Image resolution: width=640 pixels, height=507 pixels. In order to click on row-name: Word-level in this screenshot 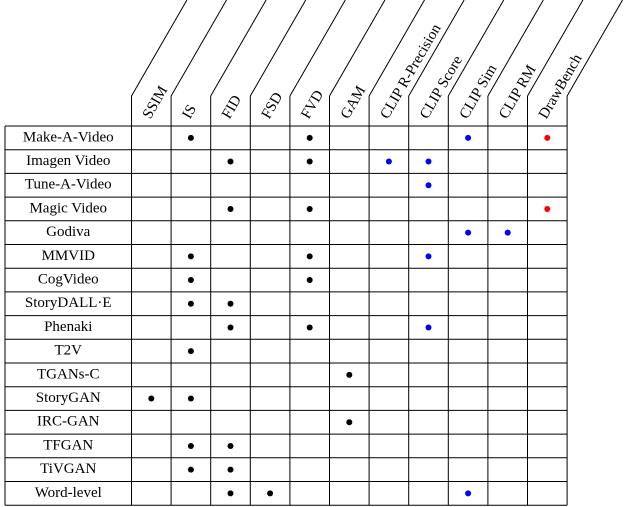, I will do `click(68, 493)`.